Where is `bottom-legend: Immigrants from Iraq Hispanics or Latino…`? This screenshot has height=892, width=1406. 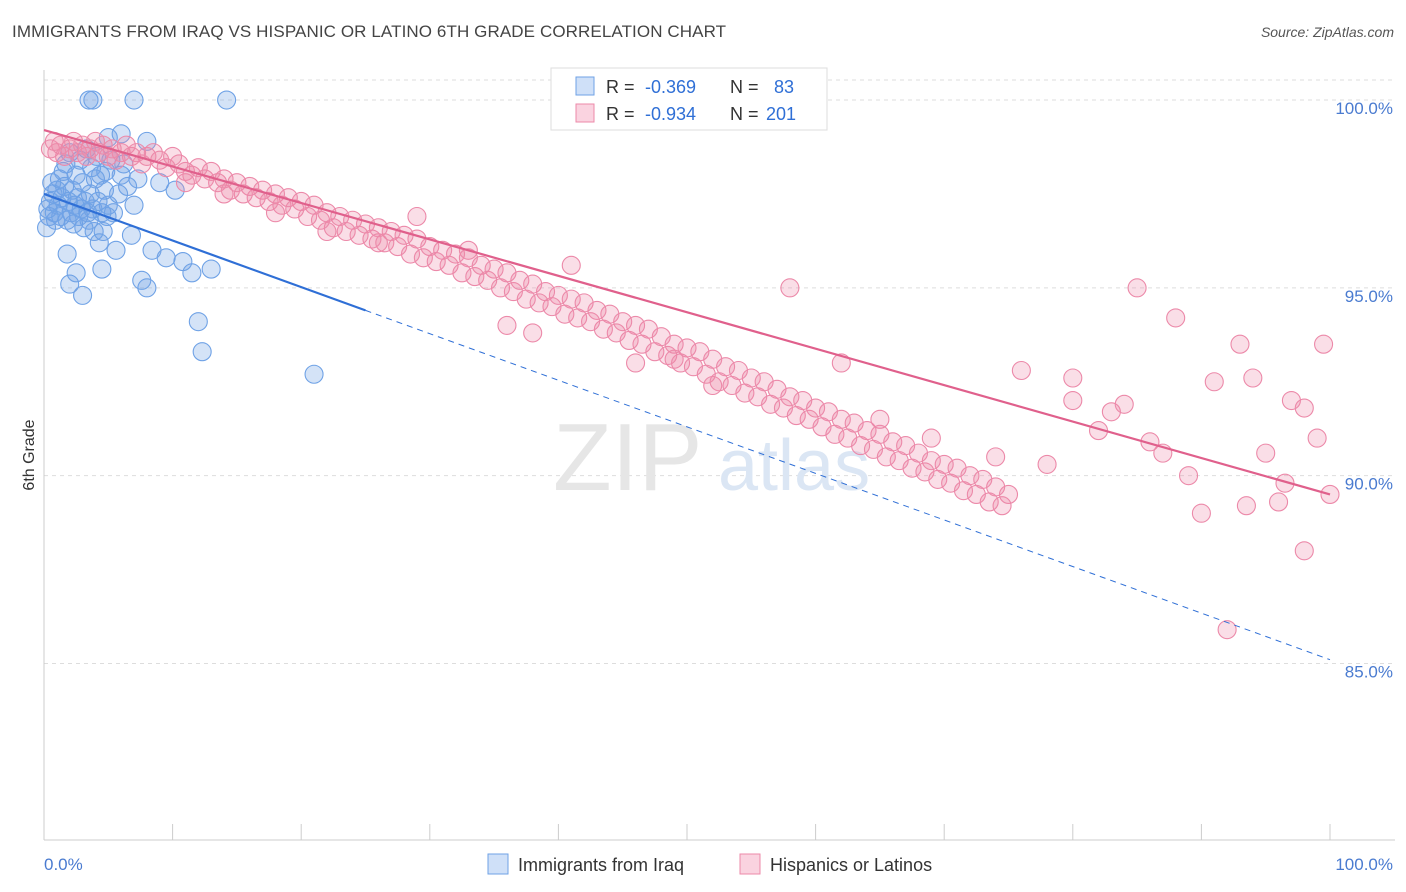 bottom-legend: Immigrants from Iraq Hispanics or Latino… is located at coordinates (709, 864).